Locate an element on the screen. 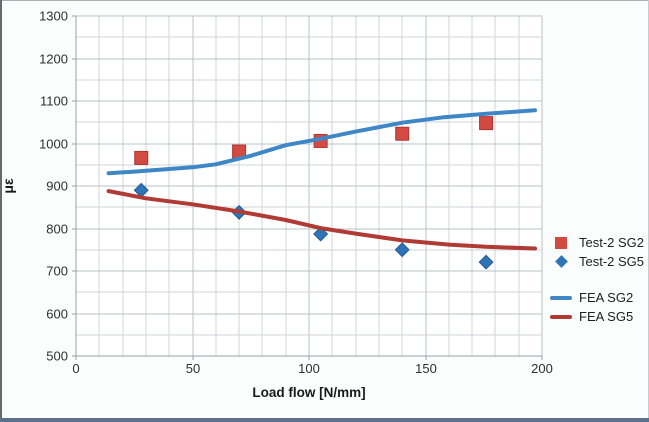 The height and width of the screenshot is (422, 649). y-tick-label: 600 is located at coordinates (57, 314).